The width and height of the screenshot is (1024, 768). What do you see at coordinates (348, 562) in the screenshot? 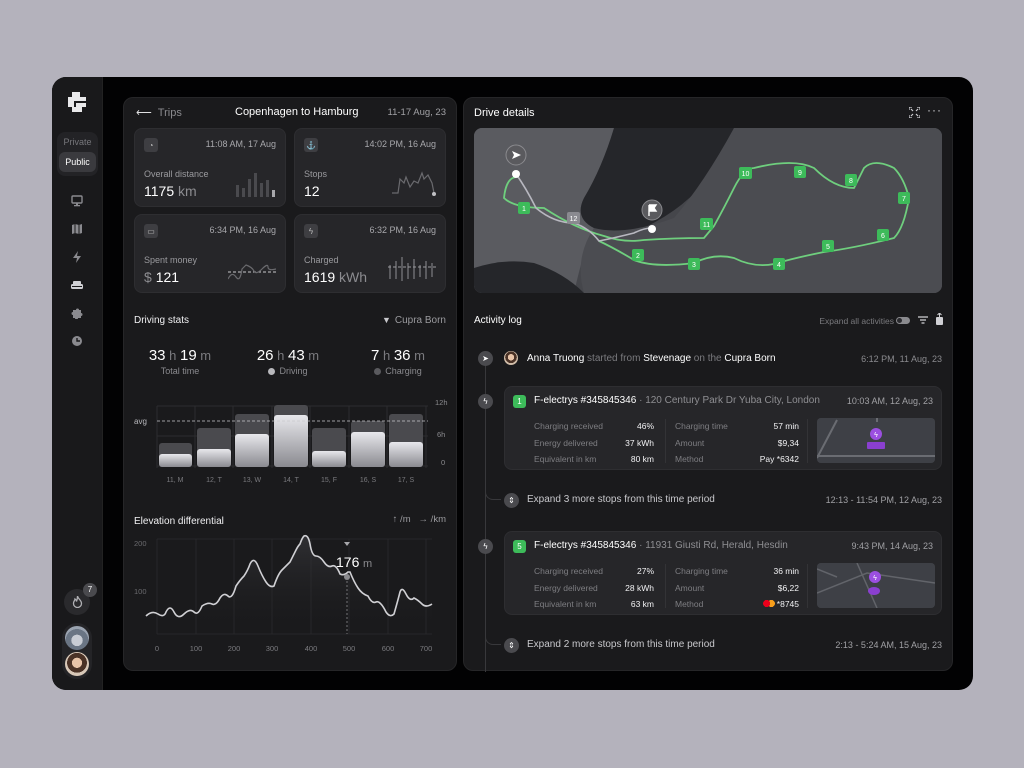
I see `svg-text: 176` at bounding box center [348, 562].